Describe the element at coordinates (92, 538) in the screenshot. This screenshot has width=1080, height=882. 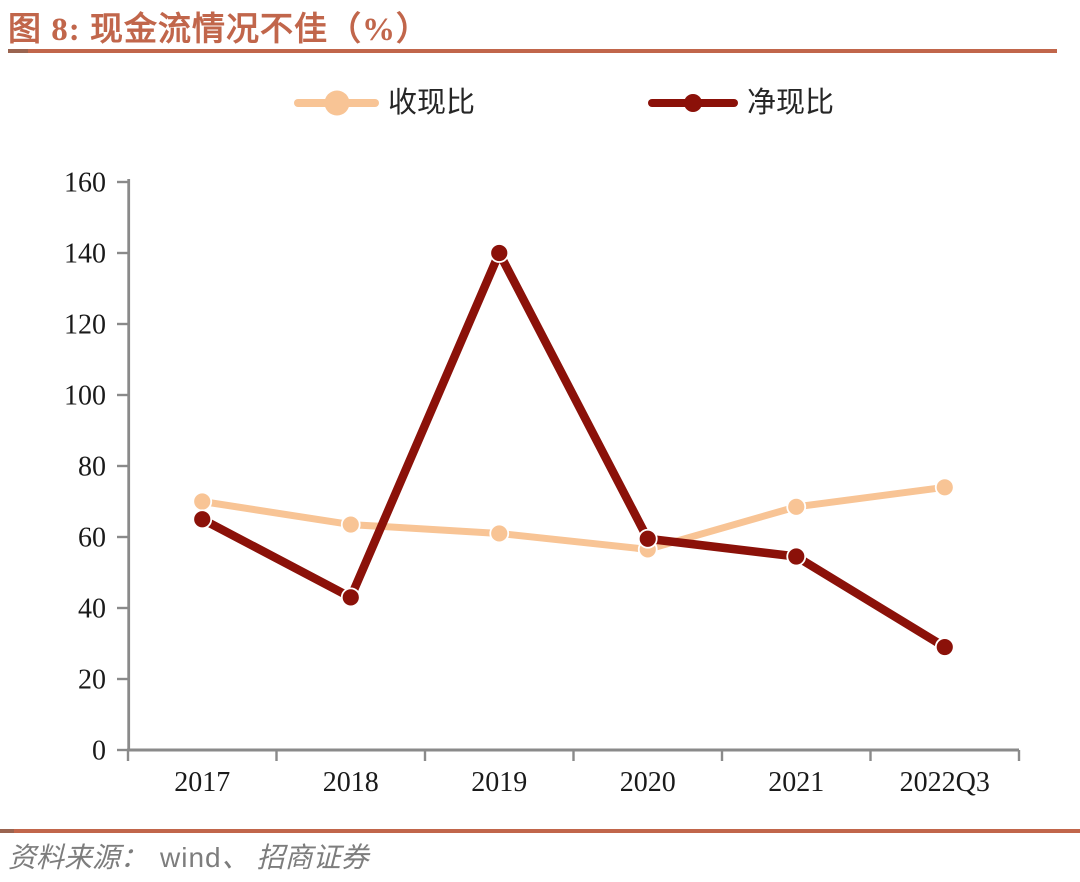
I see `y-tick-label: 60` at that location.